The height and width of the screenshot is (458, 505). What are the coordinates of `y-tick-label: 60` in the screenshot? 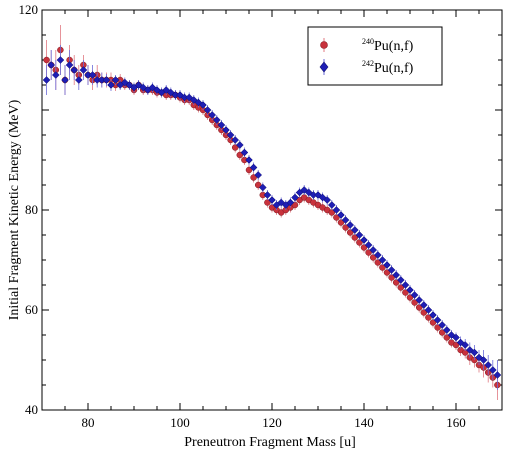 It's located at (31, 309).